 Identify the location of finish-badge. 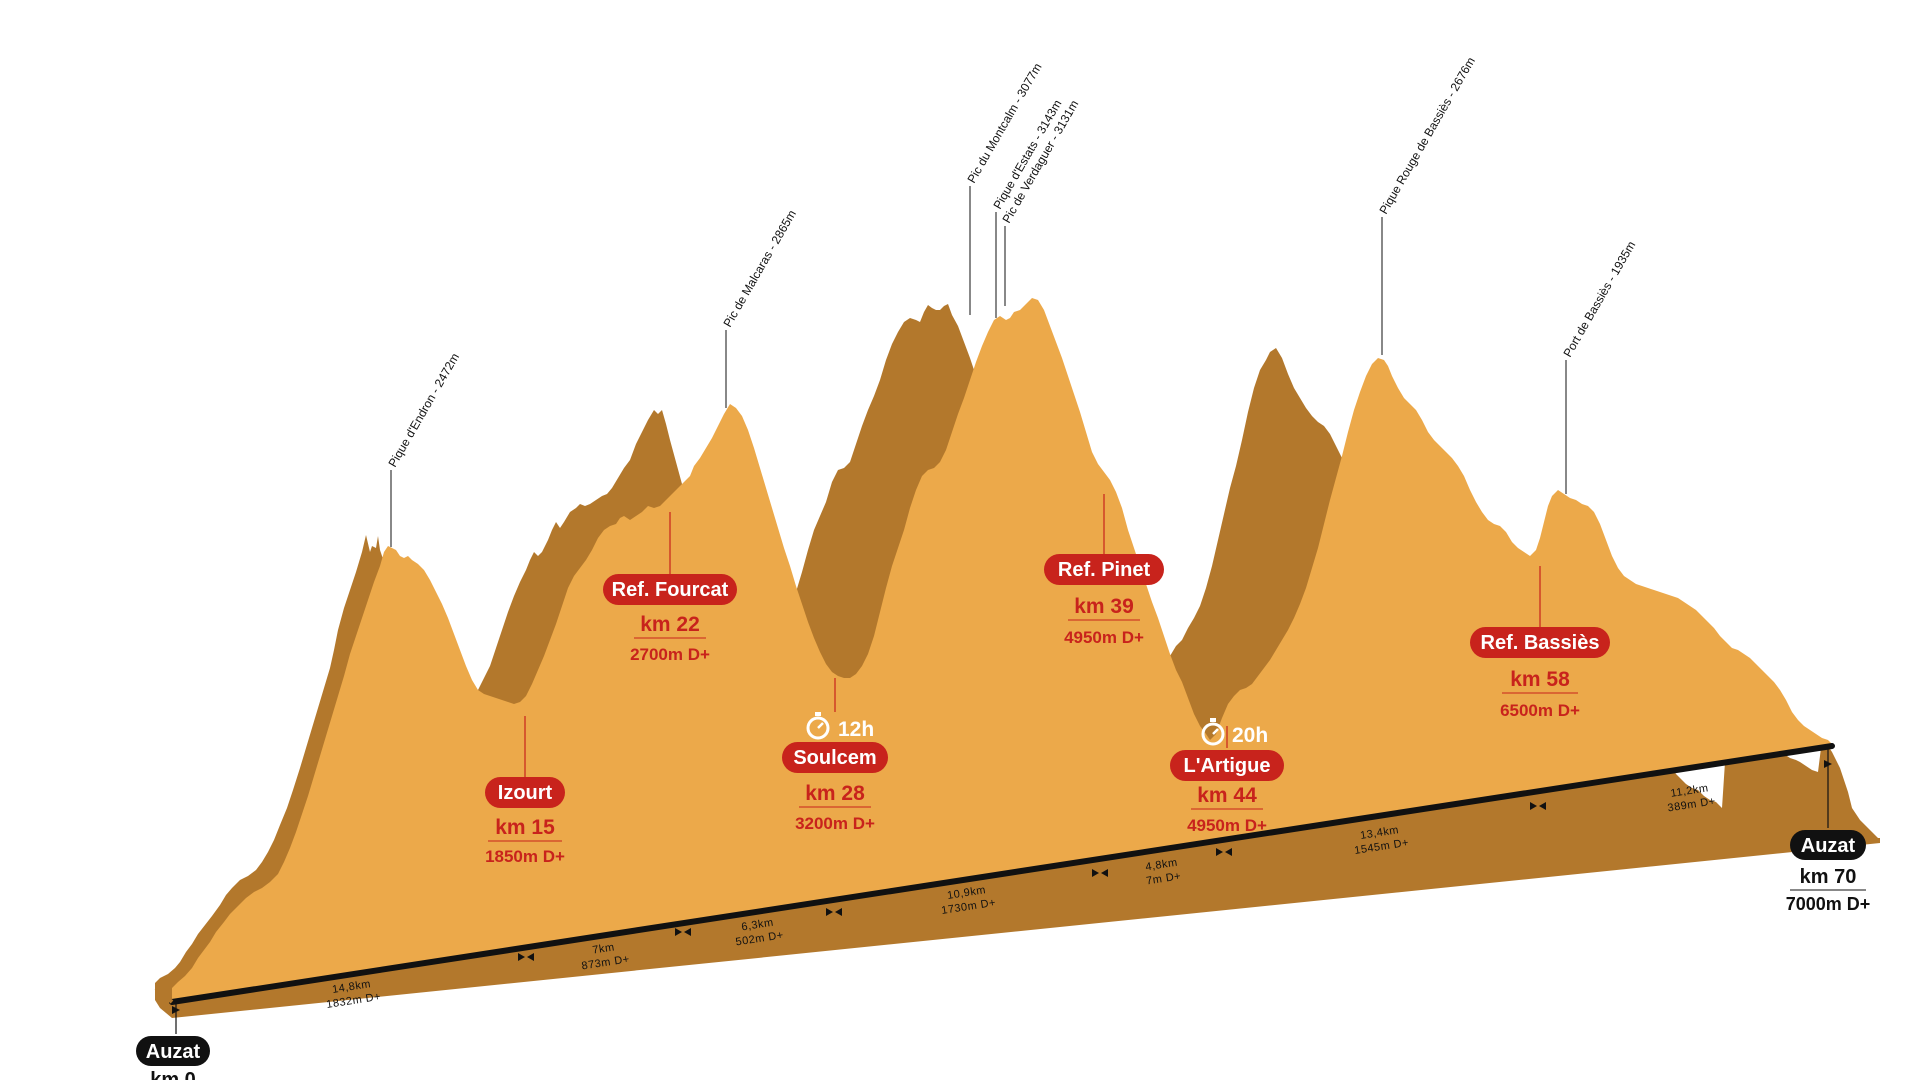
(1828, 845).